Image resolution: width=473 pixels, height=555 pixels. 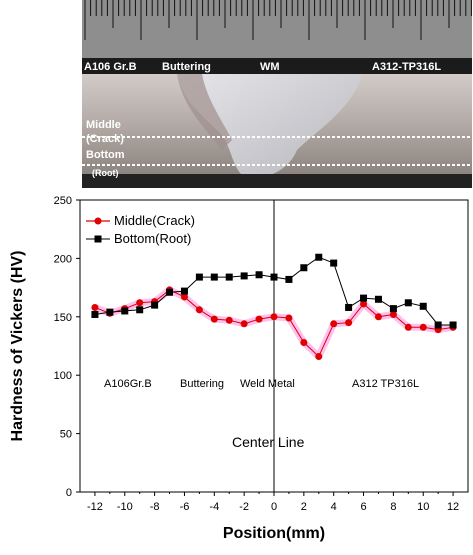 I want to click on x-tick-label: 4, so click(x=334, y=507).